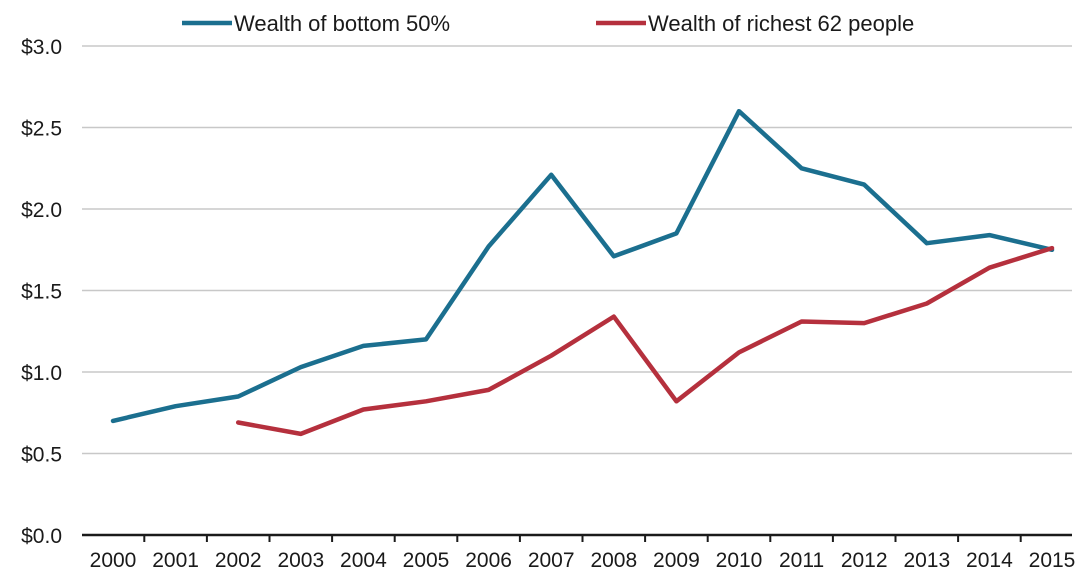  I want to click on y-tick-label: $1.5, so click(41, 292).